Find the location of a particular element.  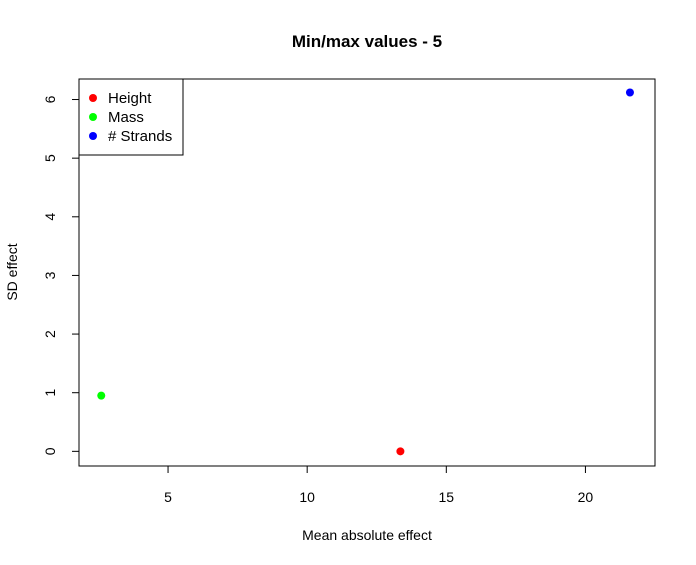

y-tick-label: 6 is located at coordinates (50, 99).